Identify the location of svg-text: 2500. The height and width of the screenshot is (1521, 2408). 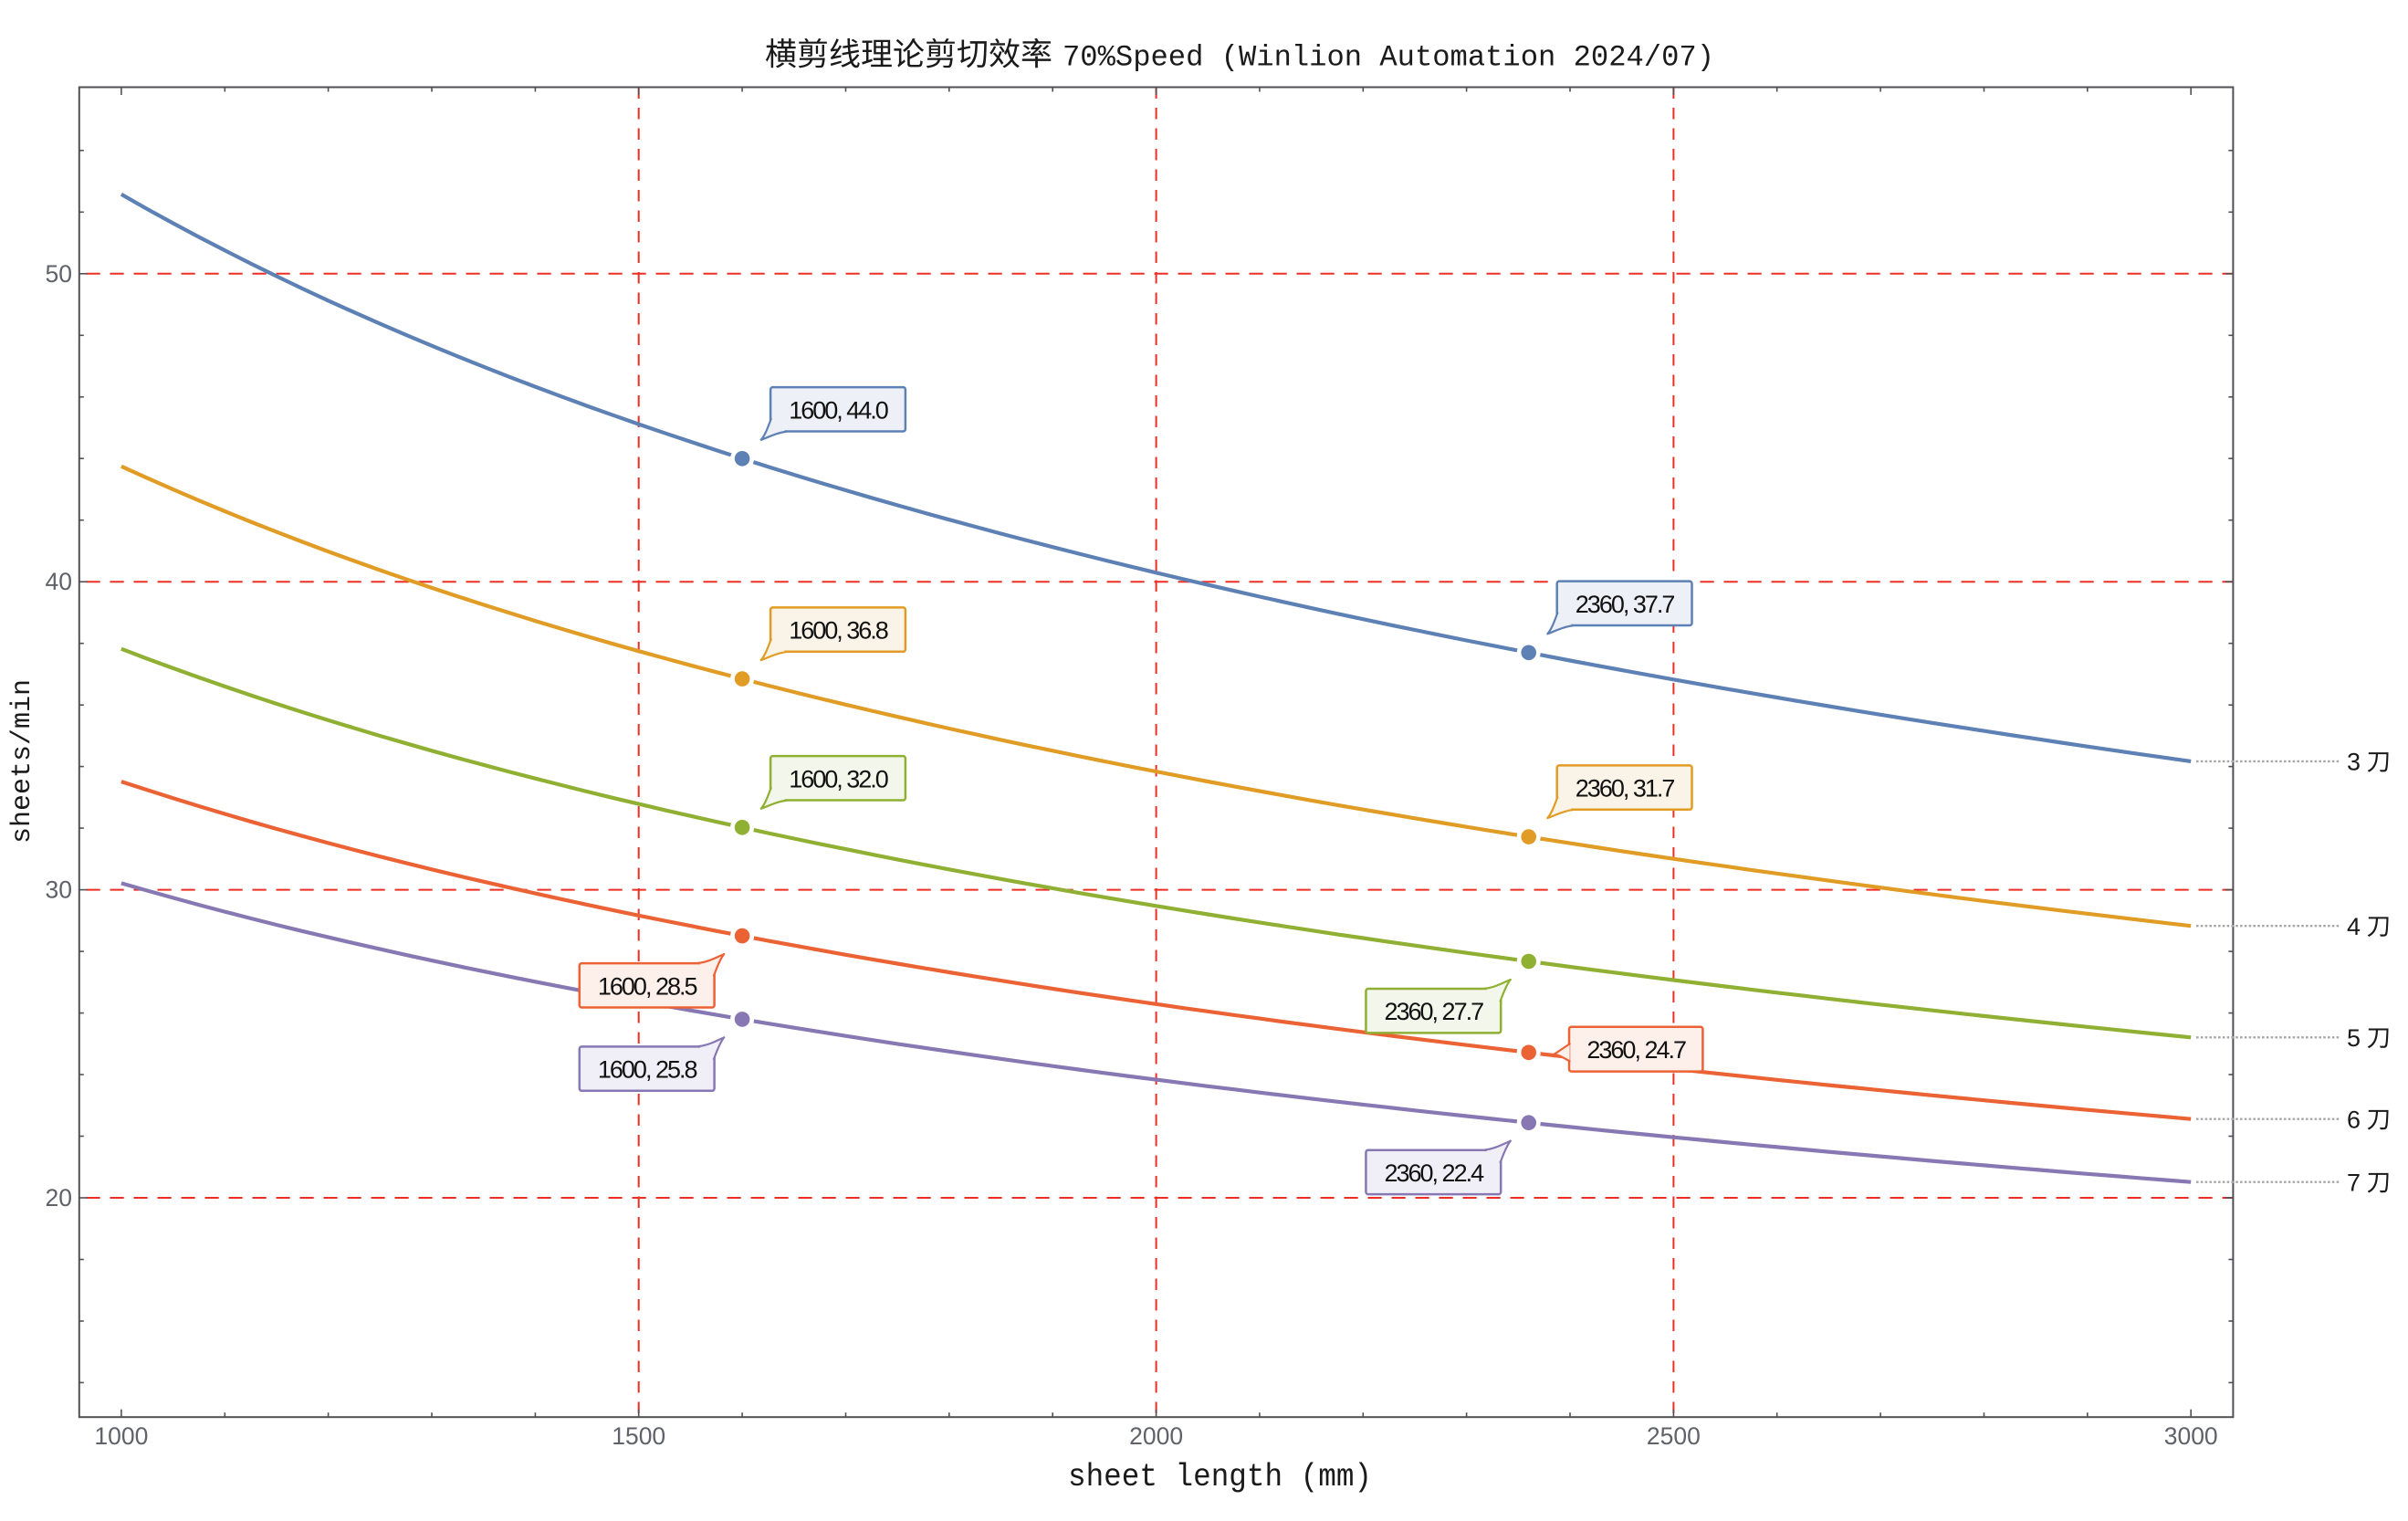
(1674, 1436).